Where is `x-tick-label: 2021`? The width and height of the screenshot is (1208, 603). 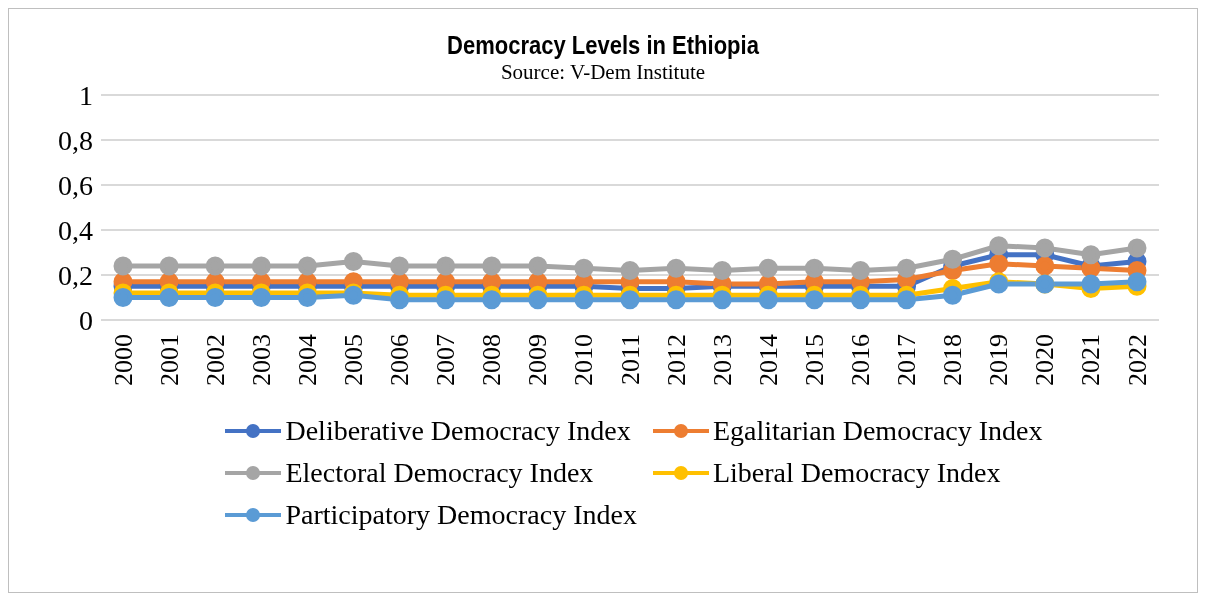 x-tick-label: 2021 is located at coordinates (1091, 360).